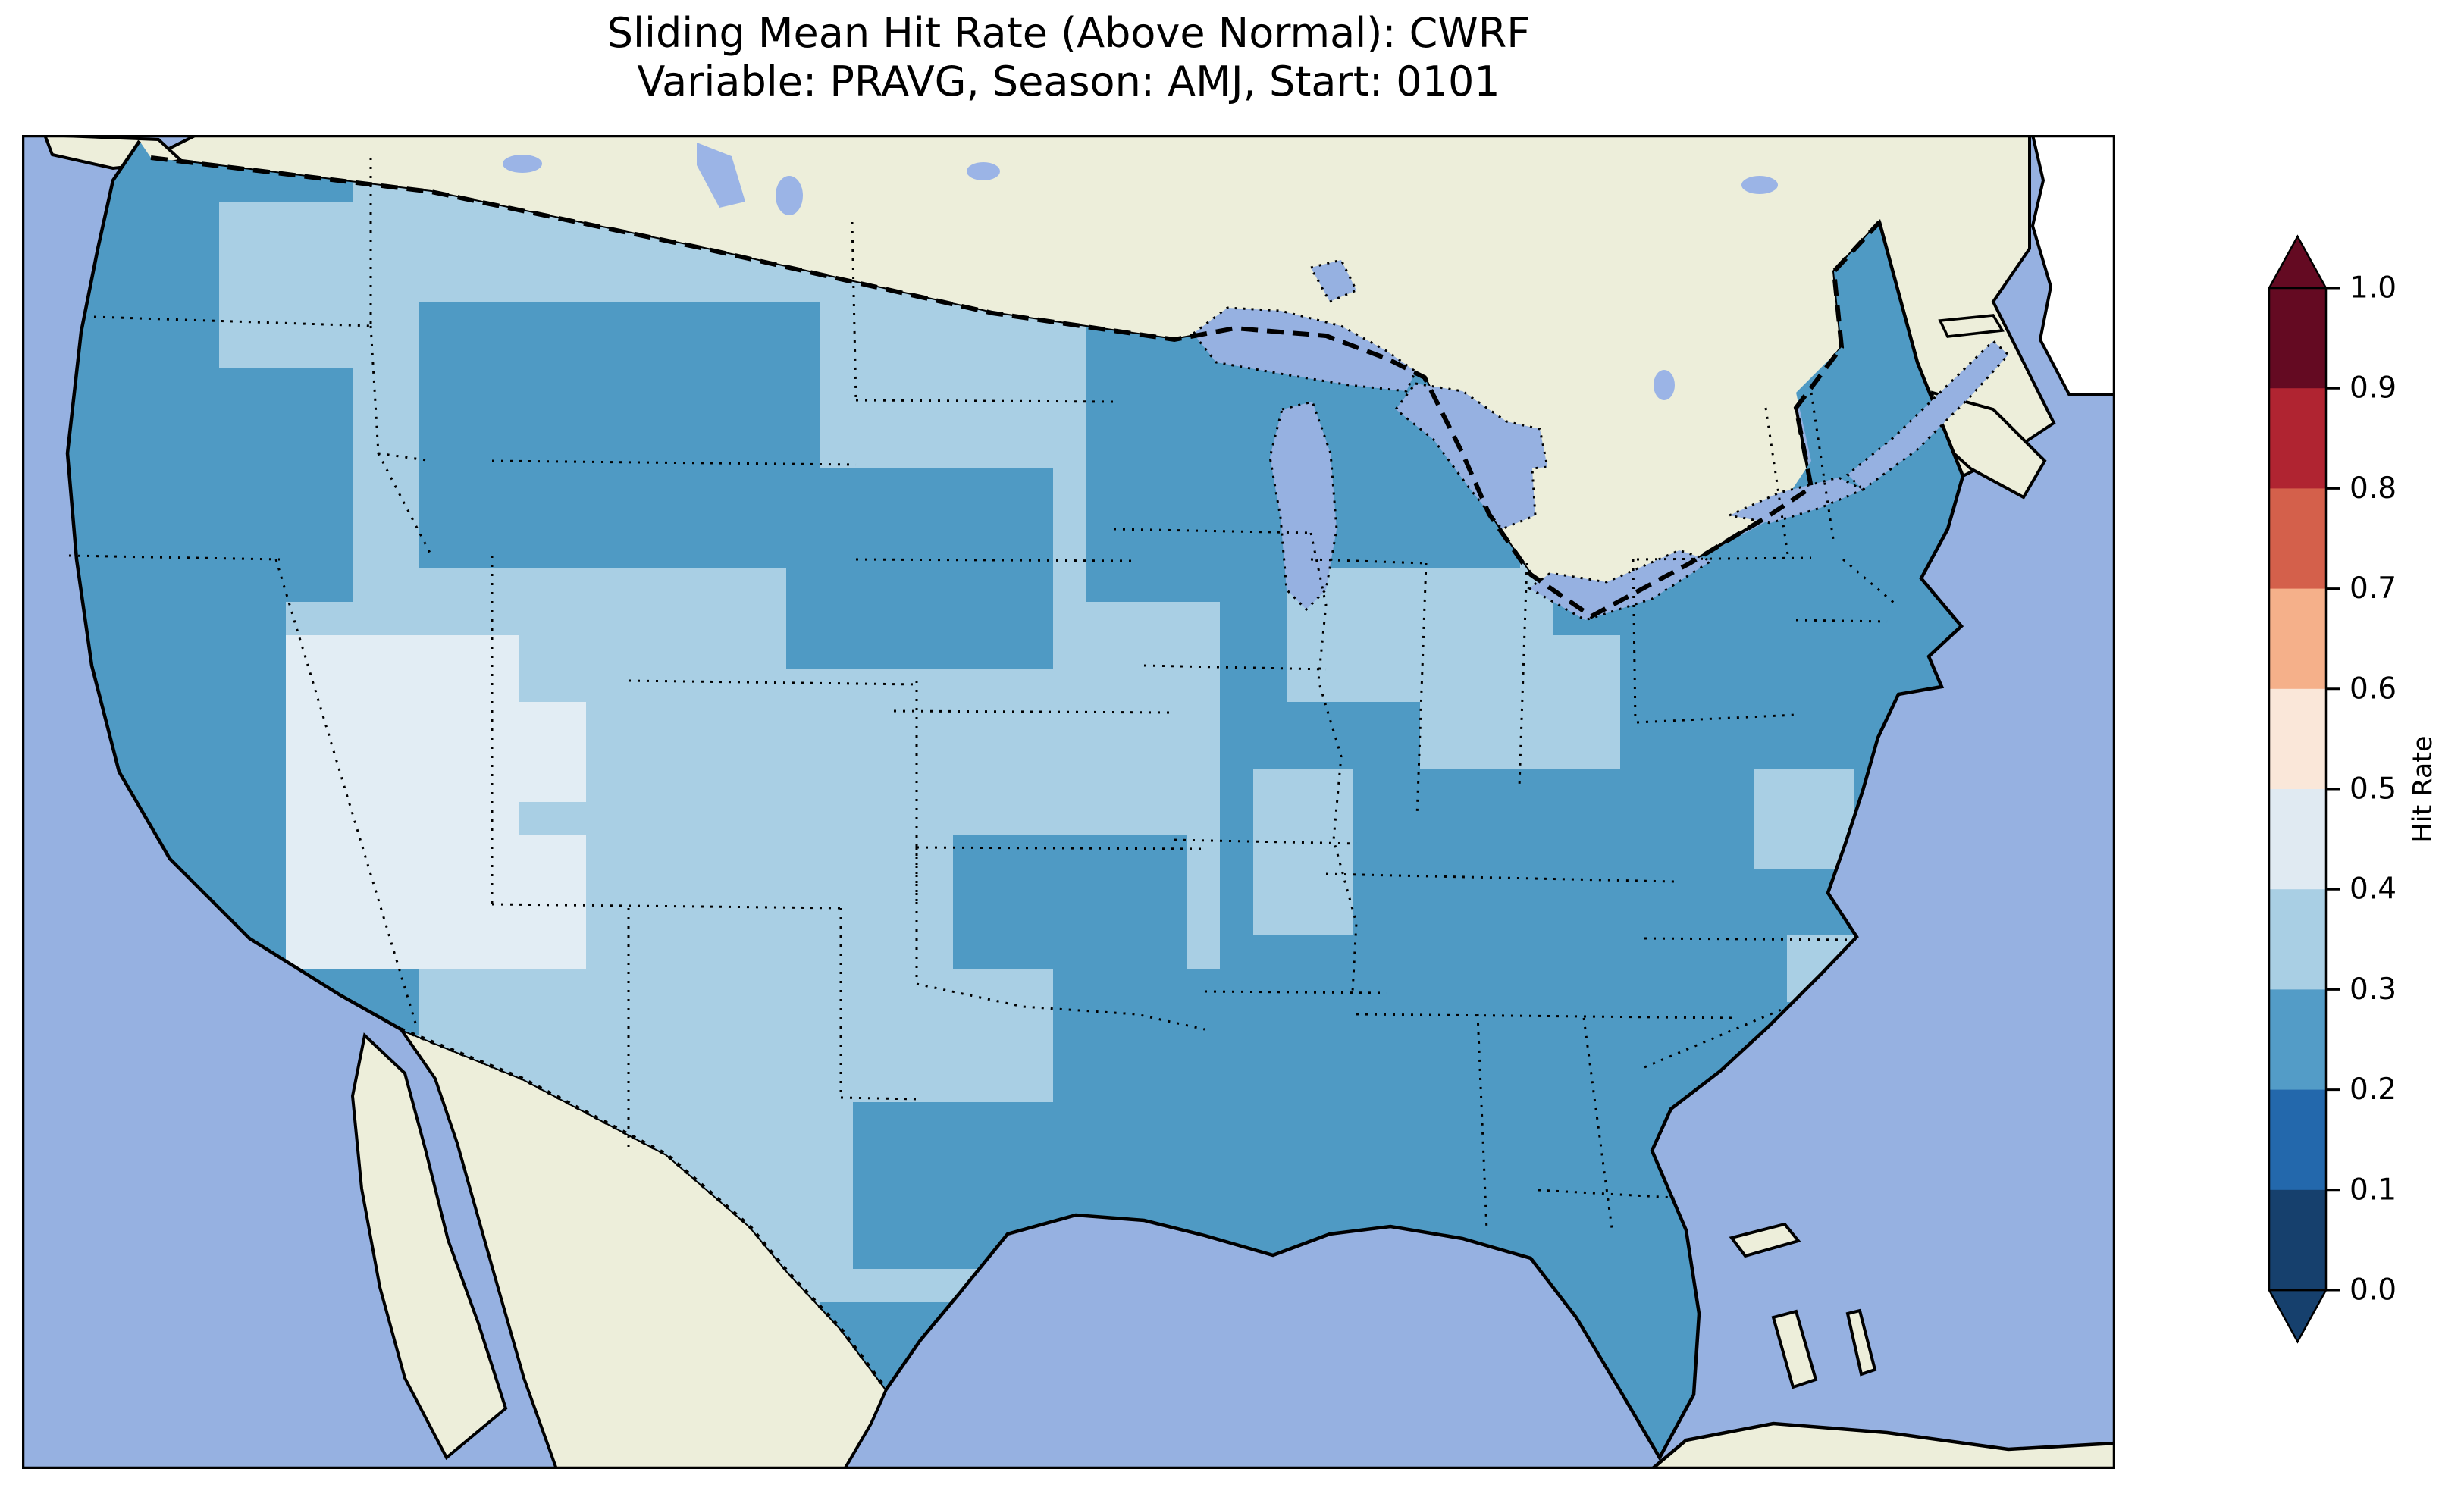 The height and width of the screenshot is (1494, 2464). Describe the element at coordinates (644, 1209) in the screenshot. I see `us-mexico-border` at that location.